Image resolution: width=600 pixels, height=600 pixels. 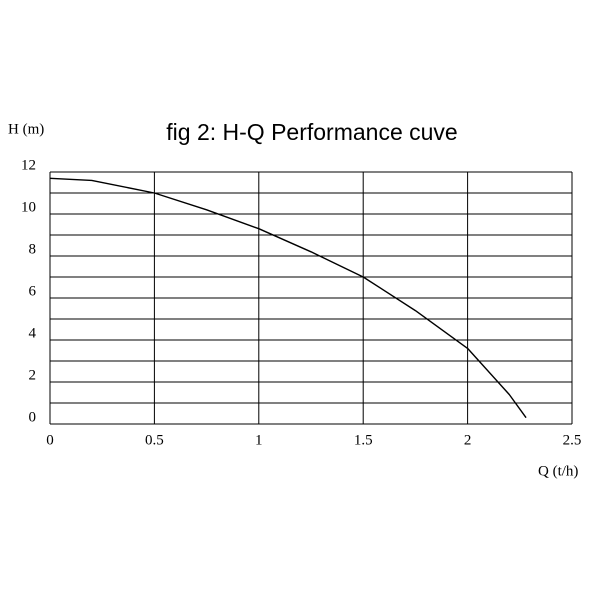 I want to click on x-tick-label: 2, so click(x=468, y=440).